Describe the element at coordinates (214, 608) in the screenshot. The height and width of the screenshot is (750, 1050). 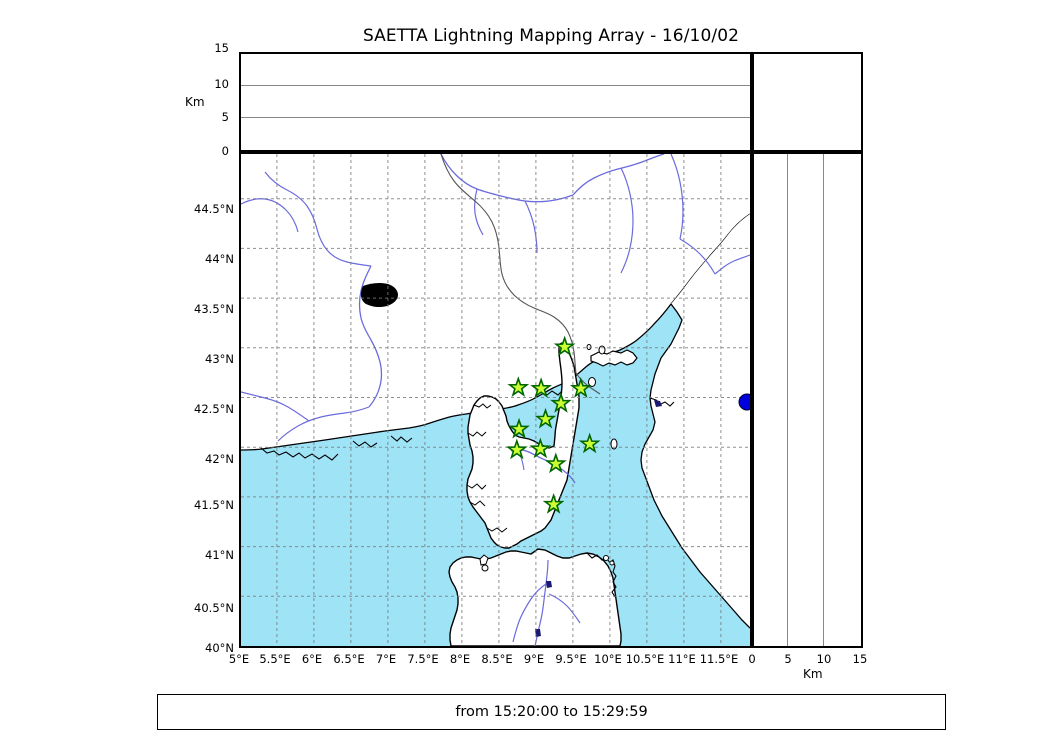
I see `tick-lat-40-5: 40.5°N` at that location.